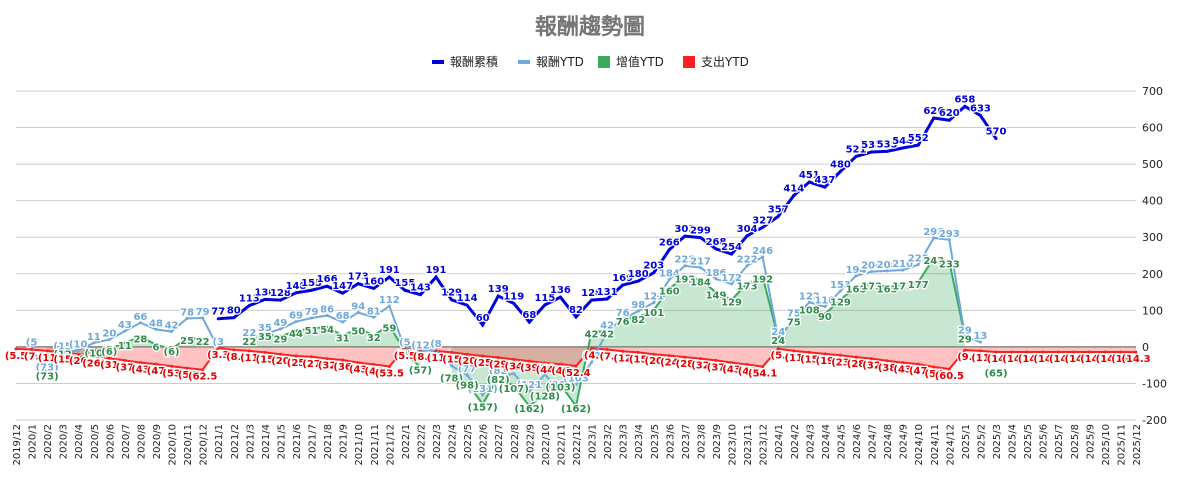 This screenshot has width=1180, height=477. I want to click on area-edge, so click(335, 346).